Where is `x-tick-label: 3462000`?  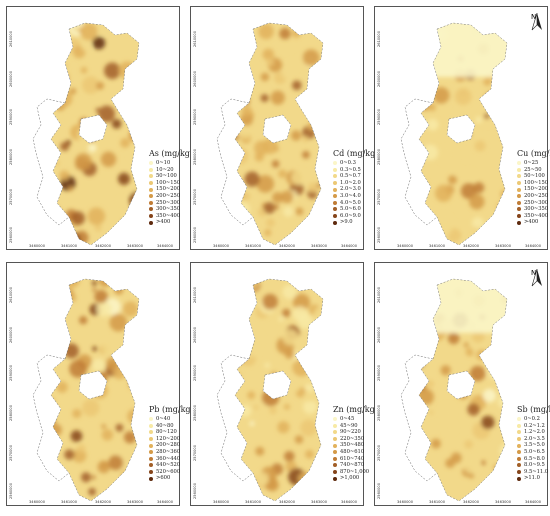
x-tick-label: 3462000 is located at coordinates (103, 246).